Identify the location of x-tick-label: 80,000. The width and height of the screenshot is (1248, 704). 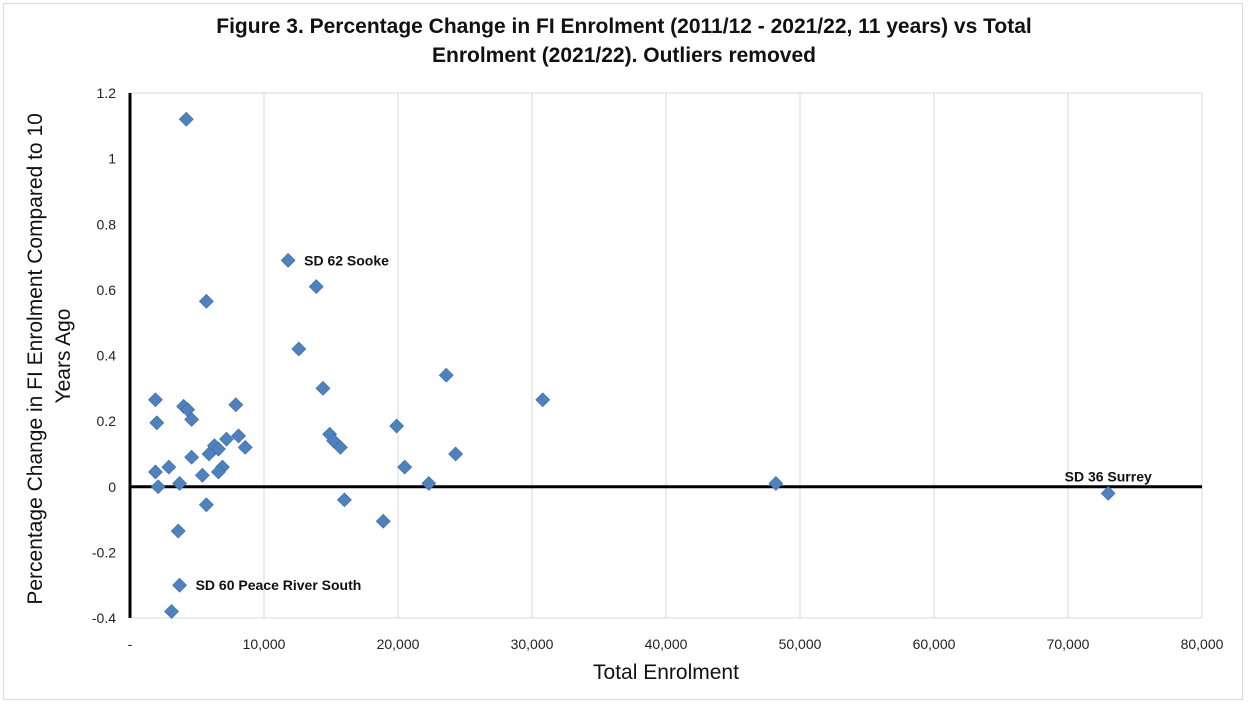
(1202, 644).